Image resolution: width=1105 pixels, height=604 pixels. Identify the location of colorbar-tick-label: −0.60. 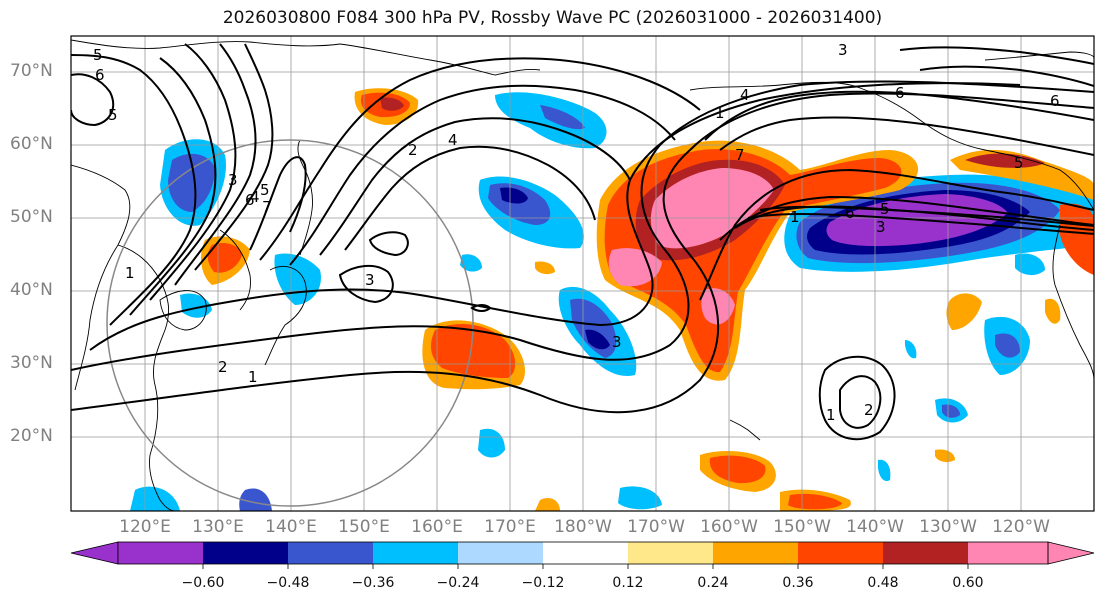
(203, 583).